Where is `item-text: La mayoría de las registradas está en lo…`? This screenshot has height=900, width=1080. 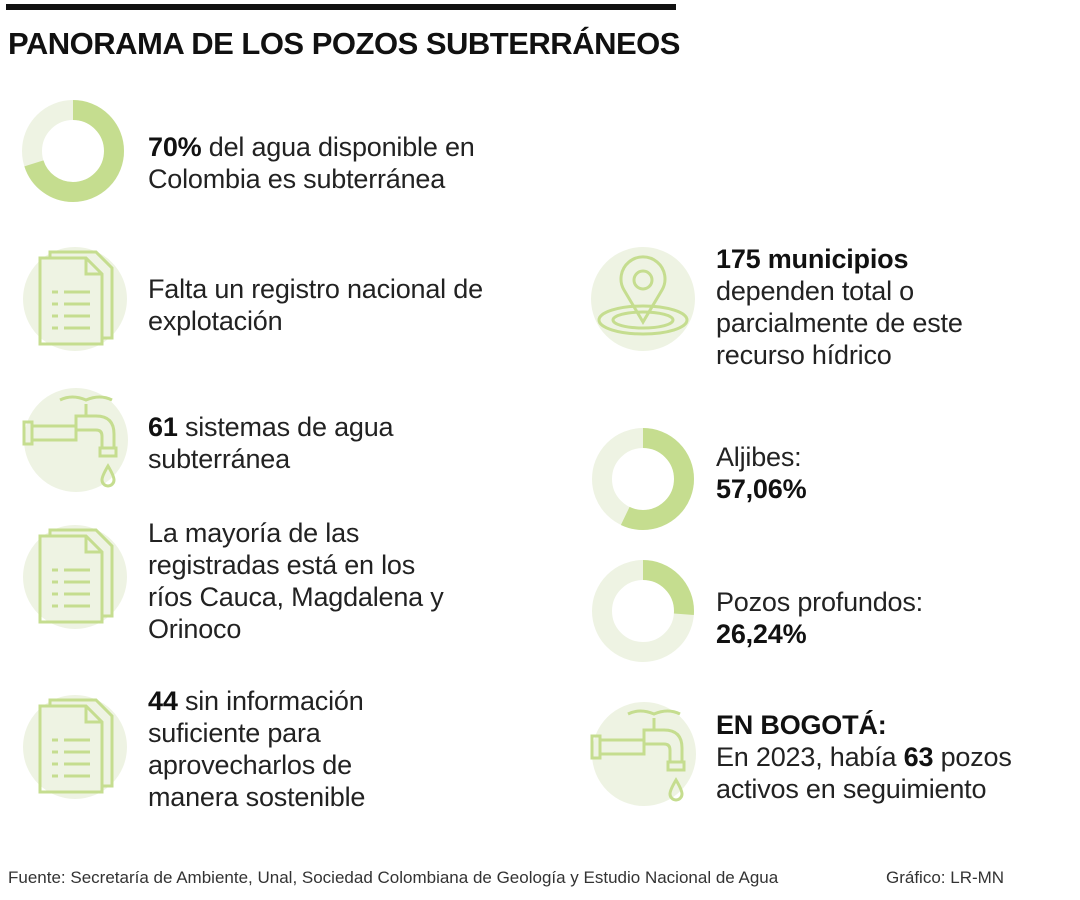 item-text: La mayoría de las registradas está en lo… is located at coordinates (296, 581).